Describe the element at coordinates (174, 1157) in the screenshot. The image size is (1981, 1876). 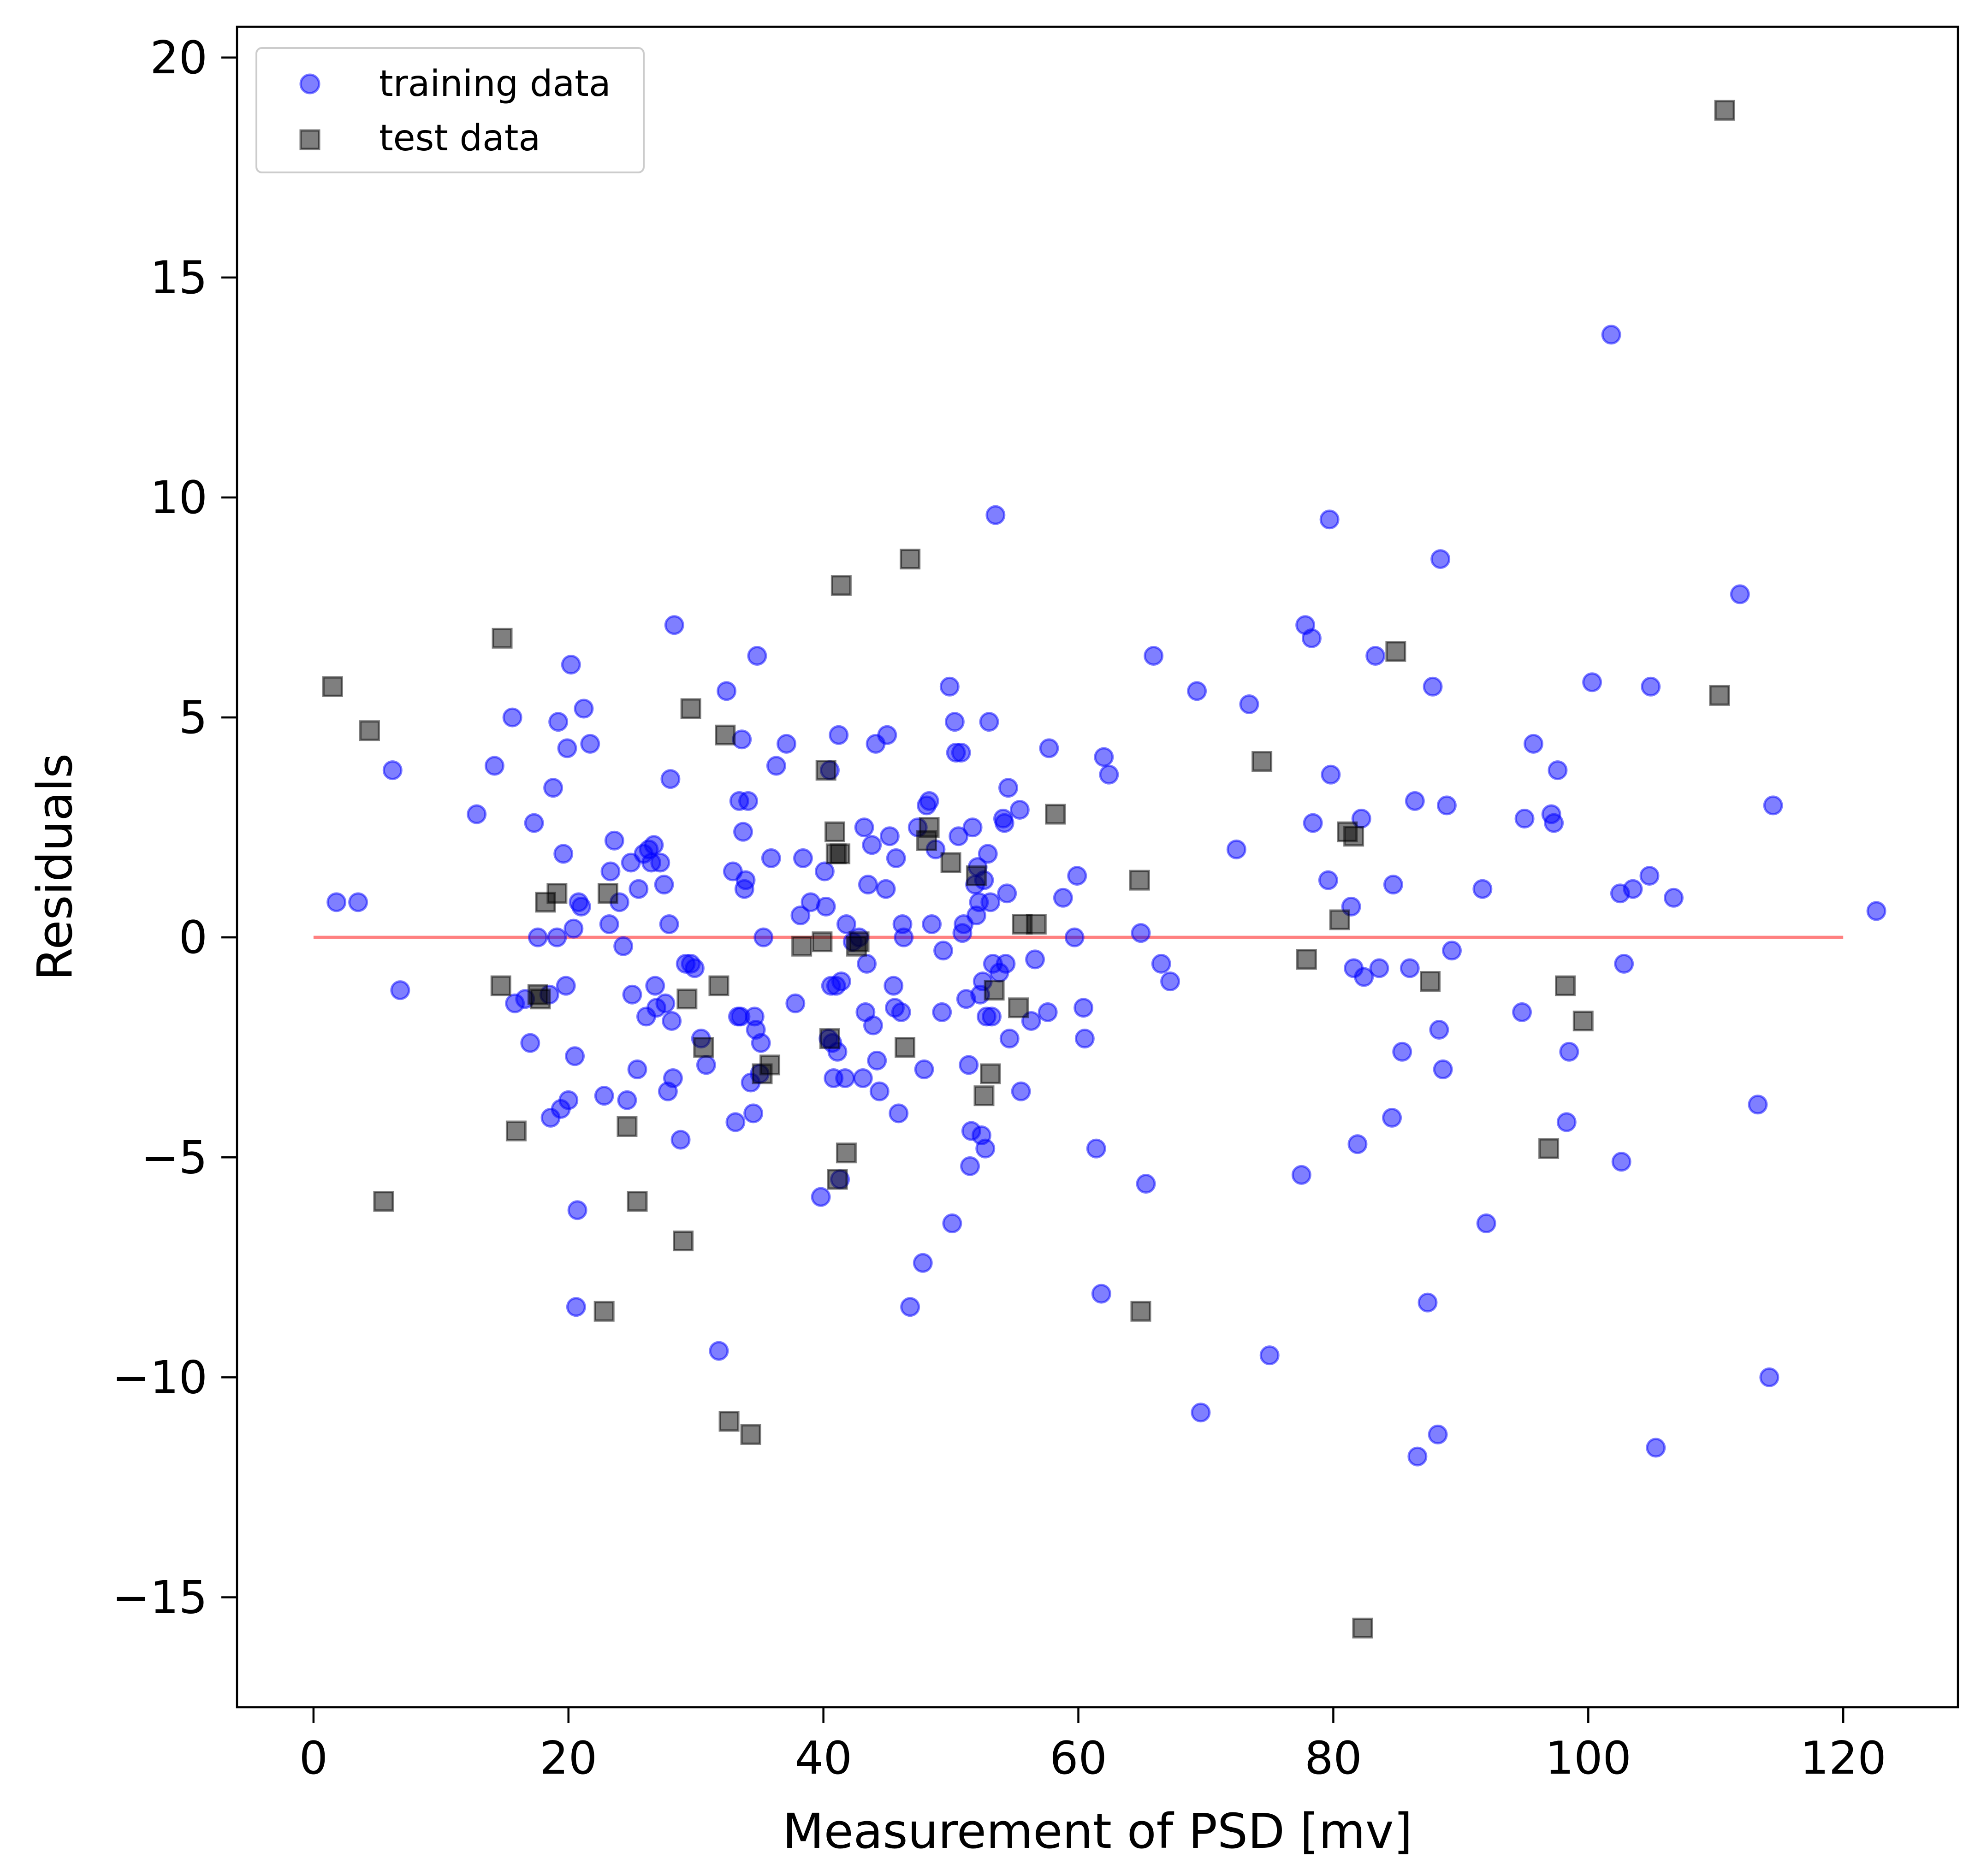
I see `y-tick-label: −5` at that location.